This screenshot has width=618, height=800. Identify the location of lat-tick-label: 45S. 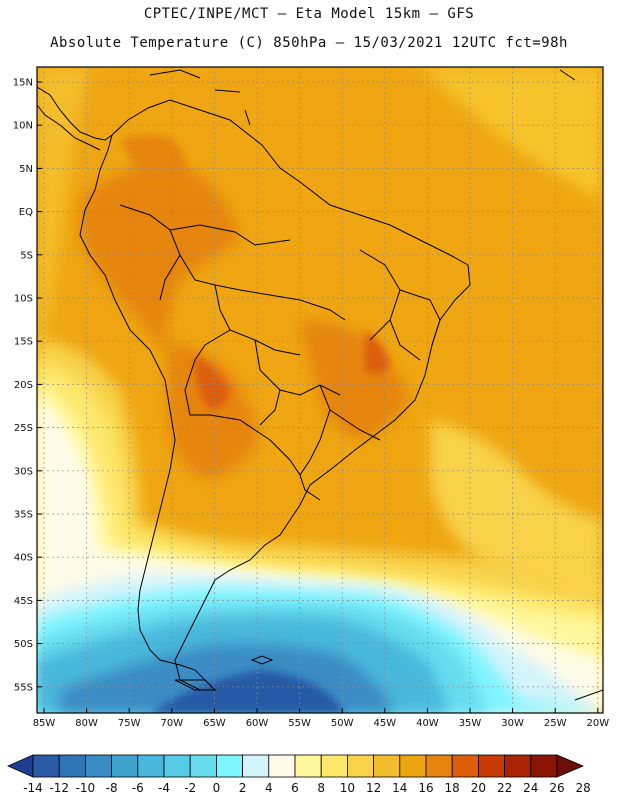
(23, 601).